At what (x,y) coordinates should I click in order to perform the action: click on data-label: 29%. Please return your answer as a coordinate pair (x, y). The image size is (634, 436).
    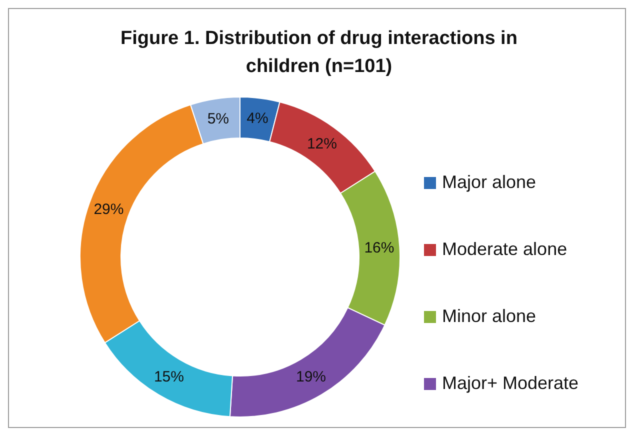
    Looking at the image, I should click on (109, 209).